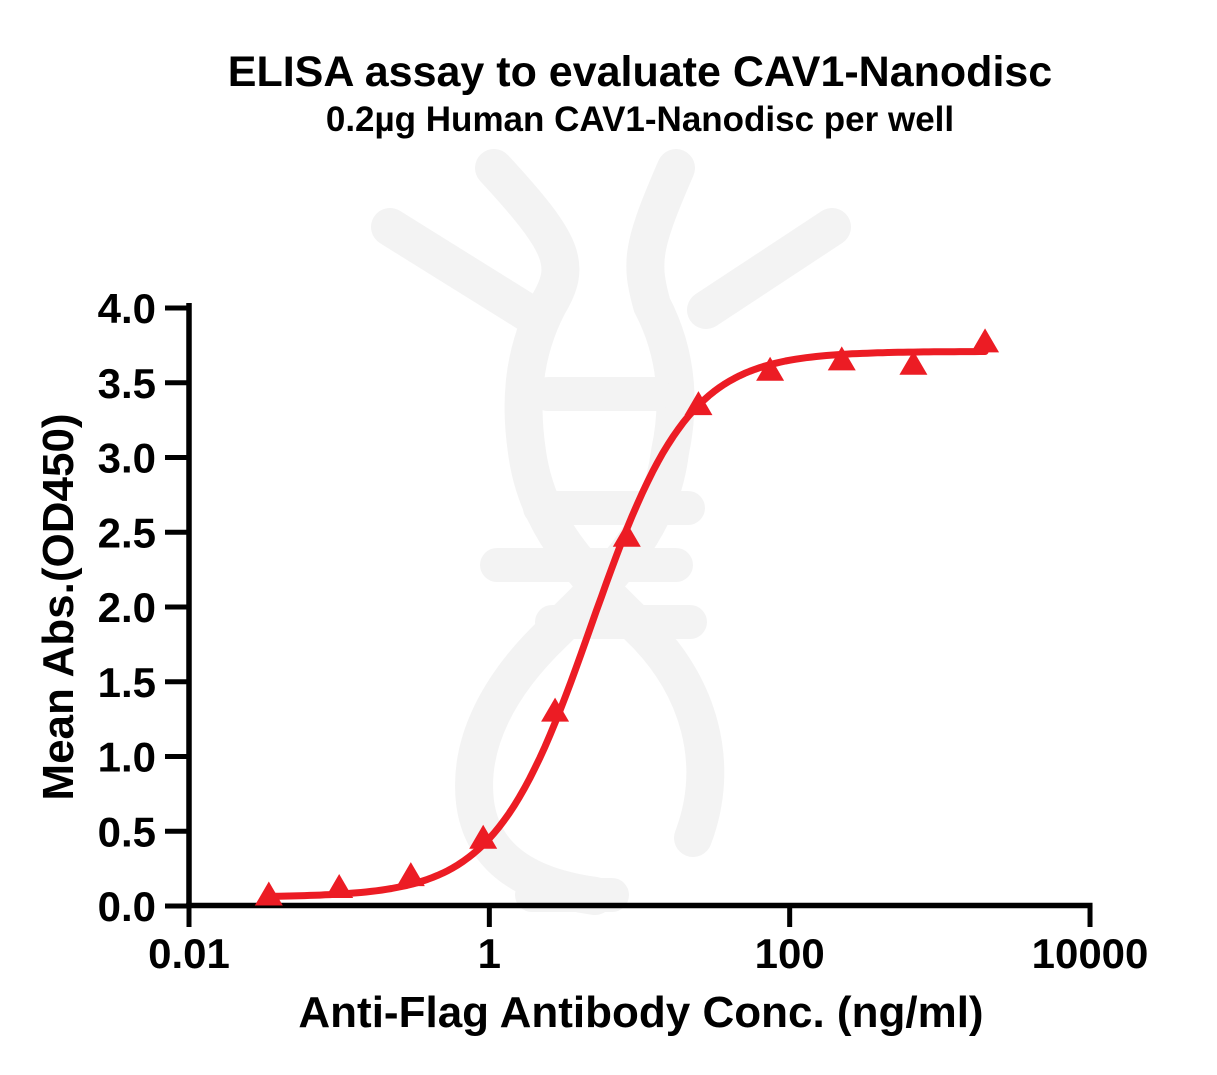 The height and width of the screenshot is (1075, 1217). Describe the element at coordinates (640, 119) in the screenshot. I see `chart-subtitle: 0.2µg Human CAV1-Nanodisc per well` at that location.